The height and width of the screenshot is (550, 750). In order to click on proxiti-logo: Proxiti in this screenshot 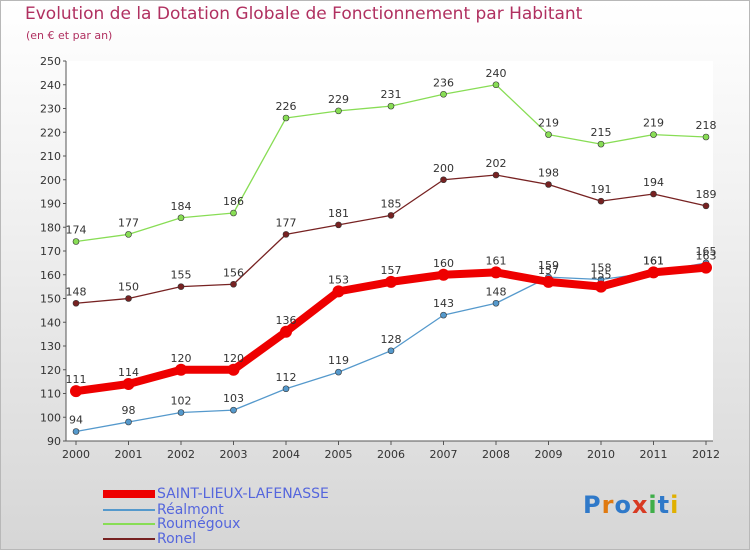, I will do `click(631, 505)`.